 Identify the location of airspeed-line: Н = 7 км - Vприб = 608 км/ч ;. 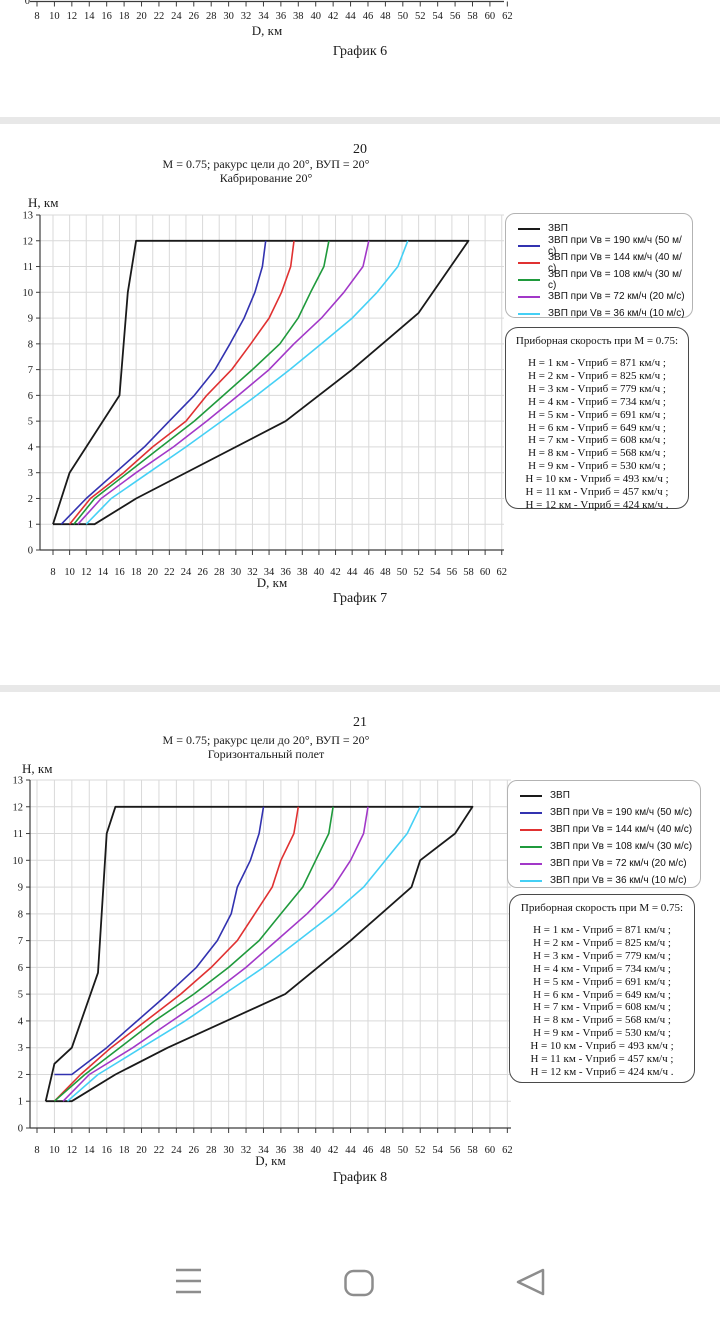
(602, 1007).